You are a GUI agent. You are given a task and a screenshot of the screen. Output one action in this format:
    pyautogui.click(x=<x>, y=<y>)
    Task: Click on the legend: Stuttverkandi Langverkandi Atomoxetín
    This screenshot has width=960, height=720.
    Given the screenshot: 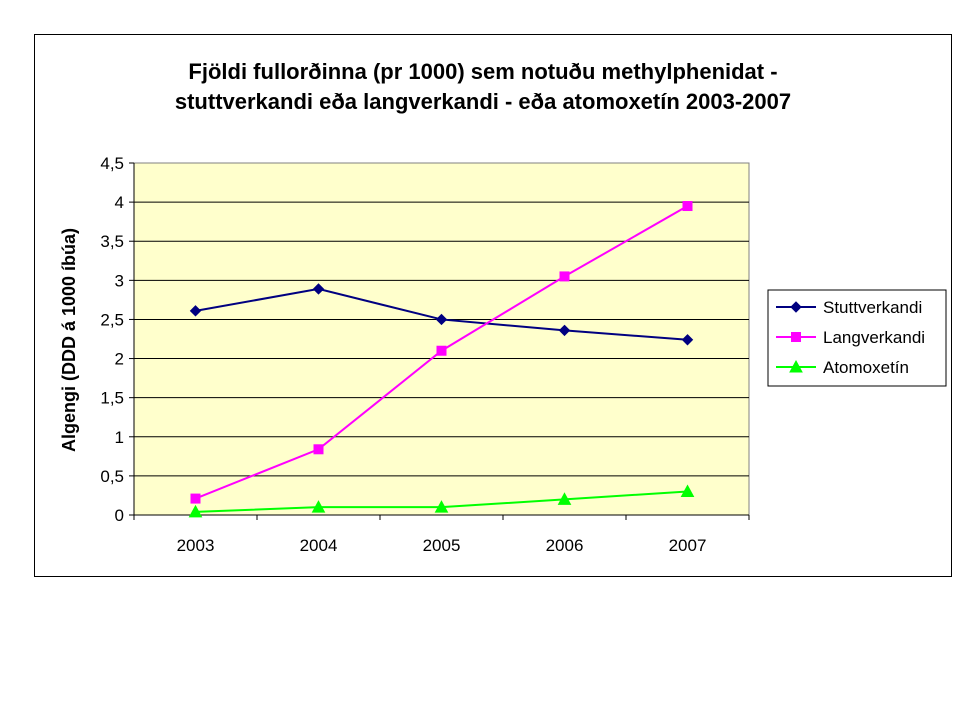 What is the action you would take?
    pyautogui.click(x=850, y=337)
    